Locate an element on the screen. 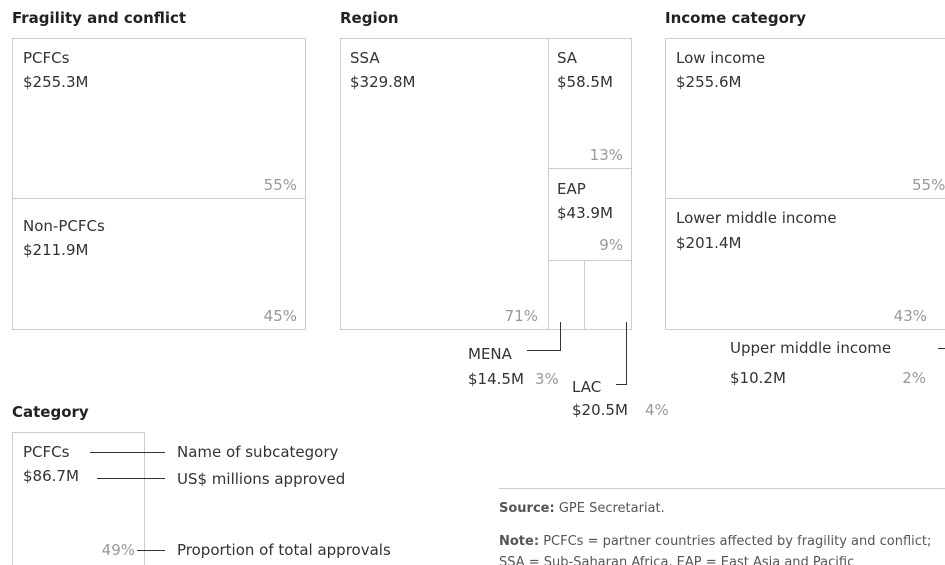 The height and width of the screenshot is (565, 945). tile-share: 43% is located at coordinates (910, 316).